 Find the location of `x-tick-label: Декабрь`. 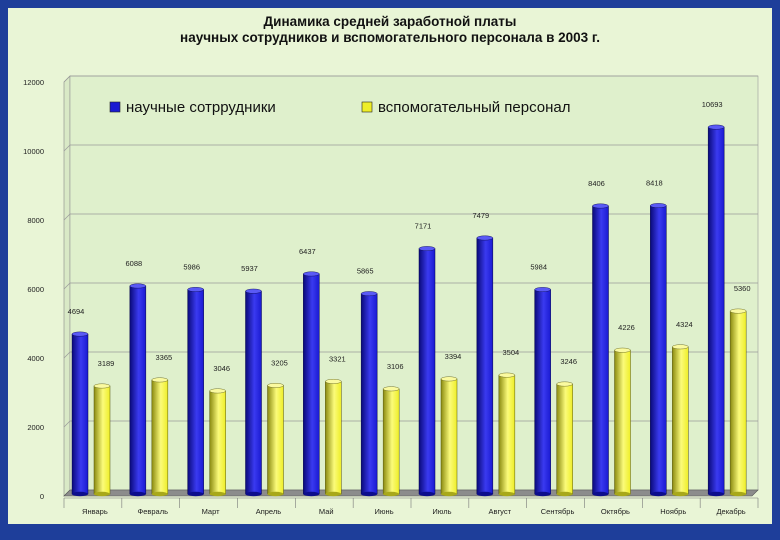

x-tick-label: Декабрь is located at coordinates (730, 511).